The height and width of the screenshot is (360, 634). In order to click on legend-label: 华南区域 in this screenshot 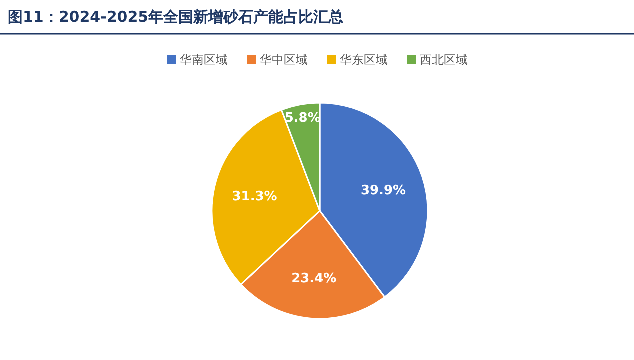, I will do `click(204, 60)`.